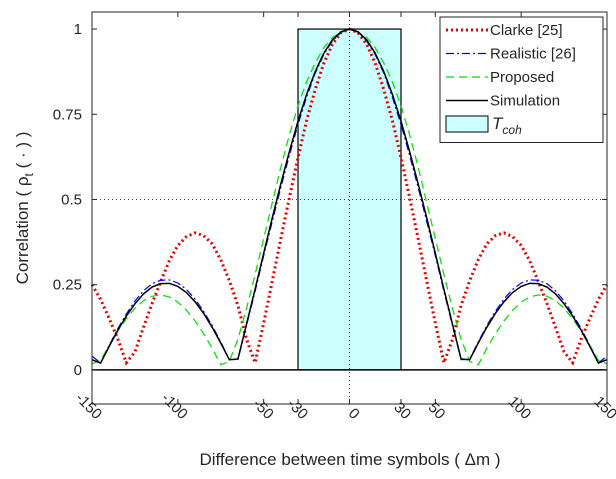 Image resolution: width=616 pixels, height=479 pixels. I want to click on y-tick-label: 0.75, so click(67, 114).